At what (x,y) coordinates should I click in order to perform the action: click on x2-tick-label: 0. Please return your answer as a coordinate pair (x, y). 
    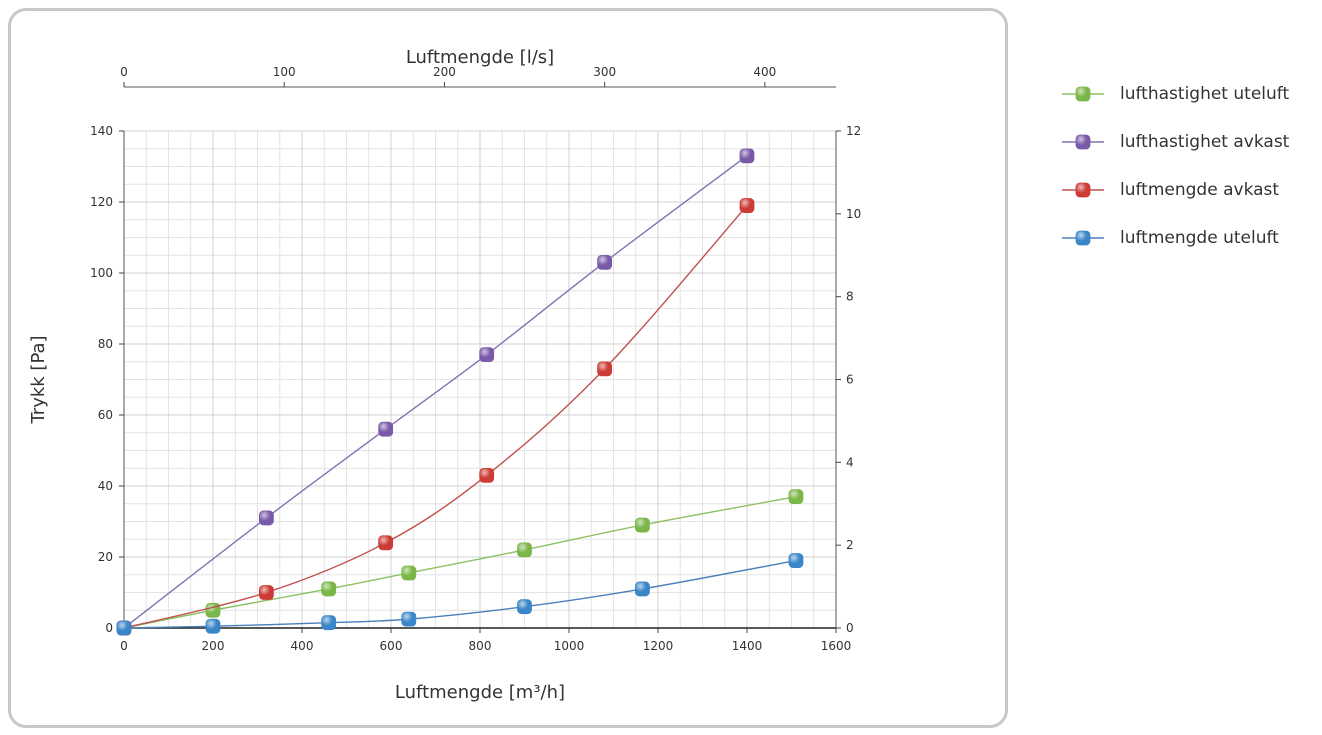
    Looking at the image, I should click on (124, 72).